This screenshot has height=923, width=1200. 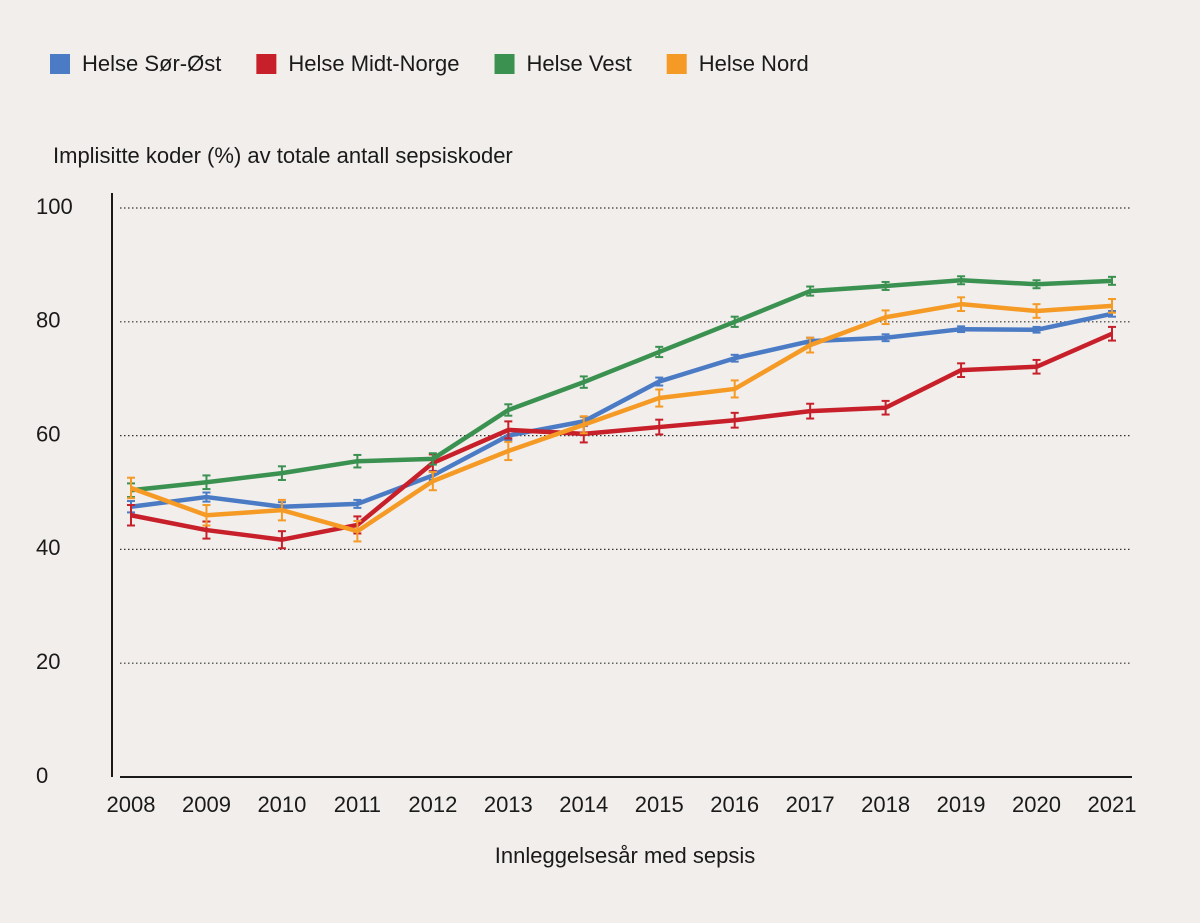 What do you see at coordinates (48, 661) in the screenshot?
I see `y-tick-label: 20` at bounding box center [48, 661].